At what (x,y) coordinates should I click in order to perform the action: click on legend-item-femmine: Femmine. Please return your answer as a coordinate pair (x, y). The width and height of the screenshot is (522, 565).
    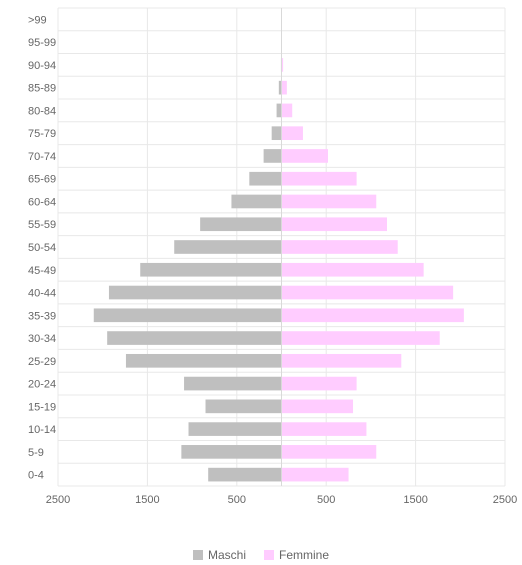
    Looking at the image, I should click on (296, 555).